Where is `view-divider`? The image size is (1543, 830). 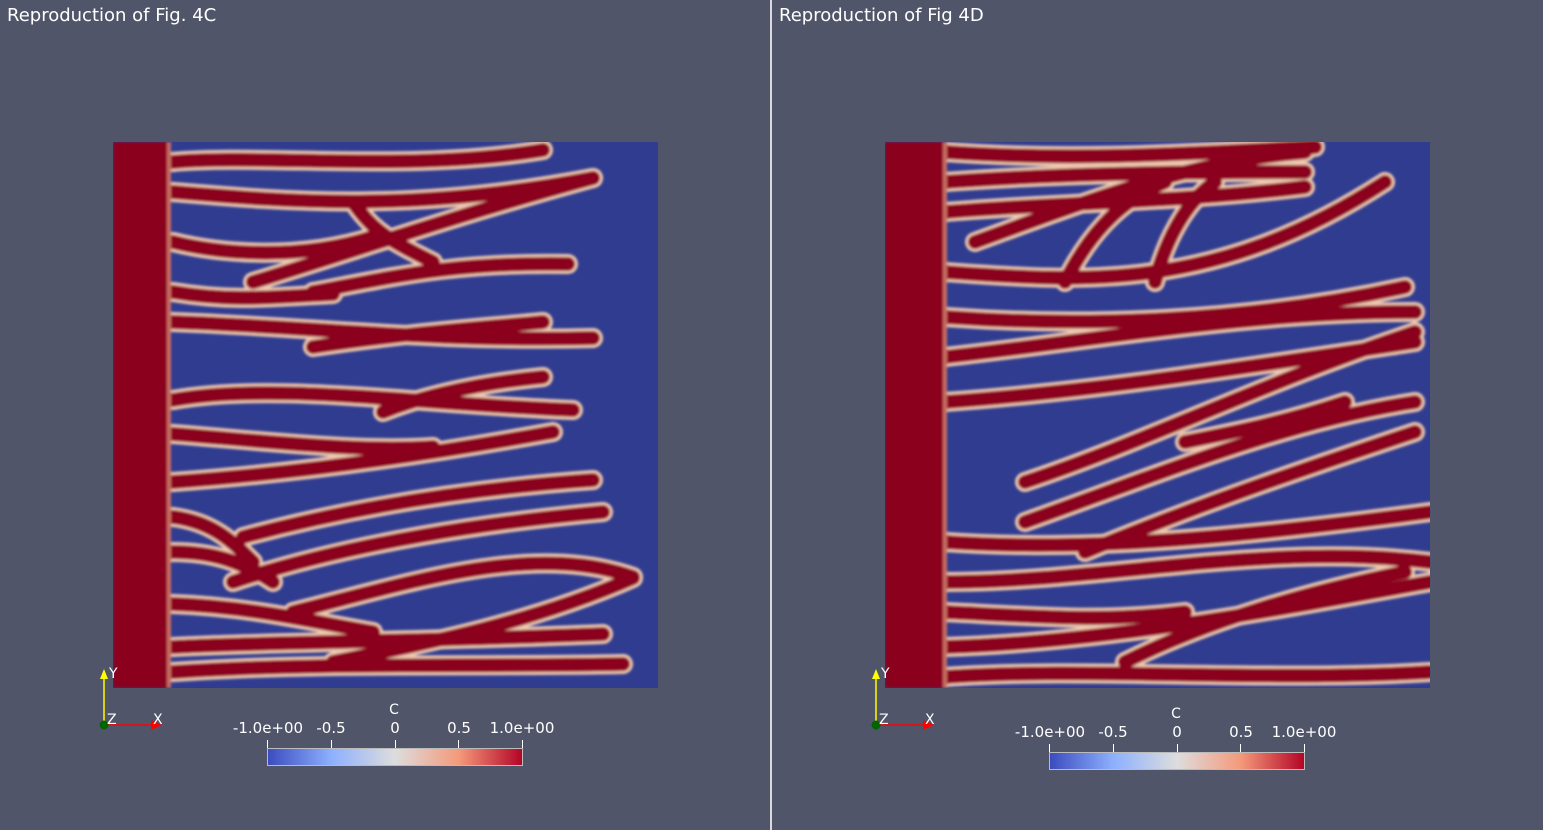
view-divider is located at coordinates (771, 415).